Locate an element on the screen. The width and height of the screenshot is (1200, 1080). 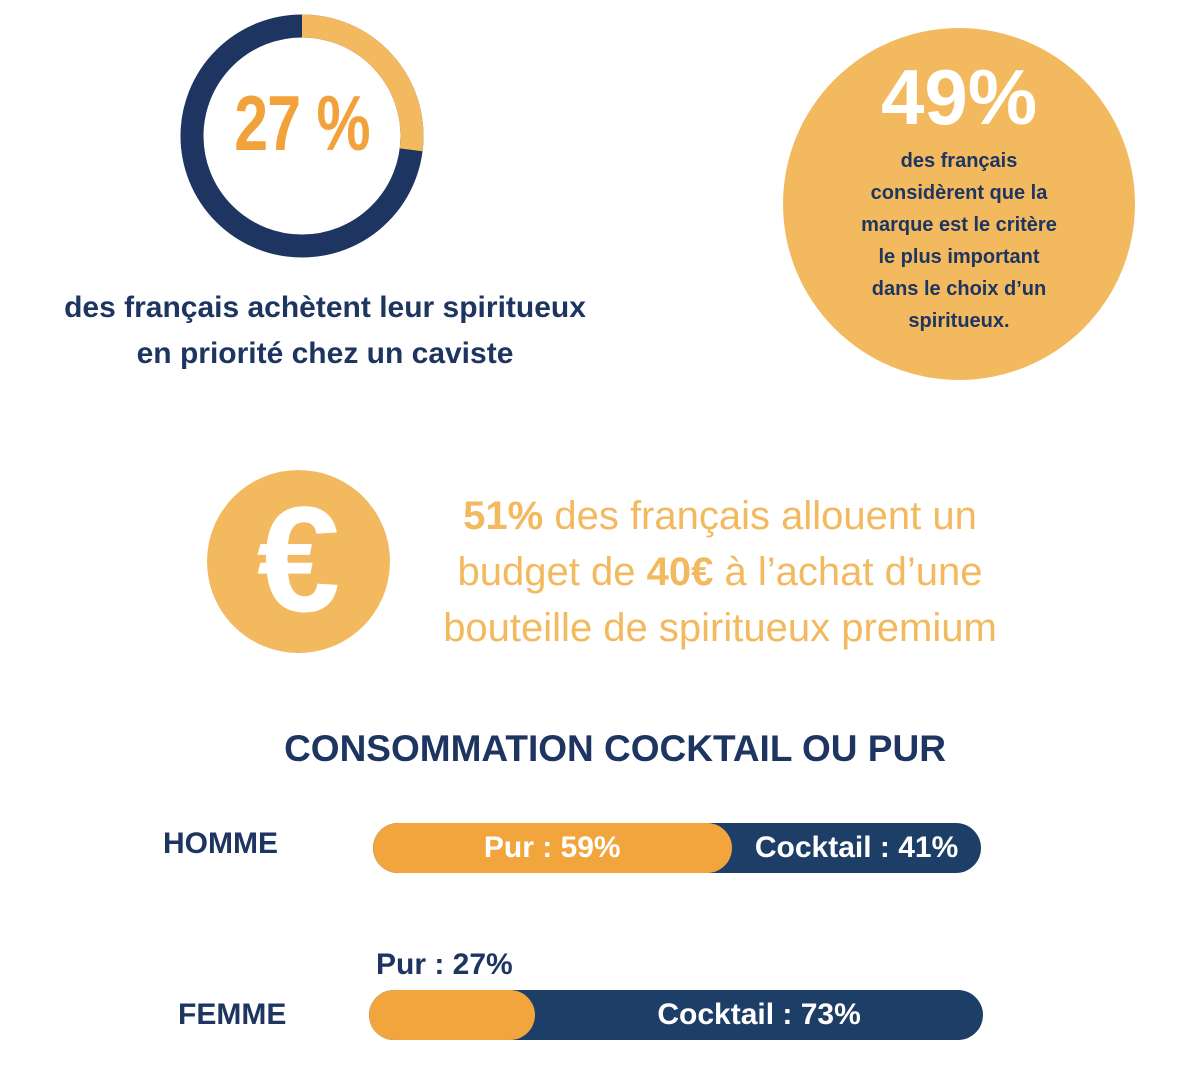
brand-stat-circle is located at coordinates (959, 204).